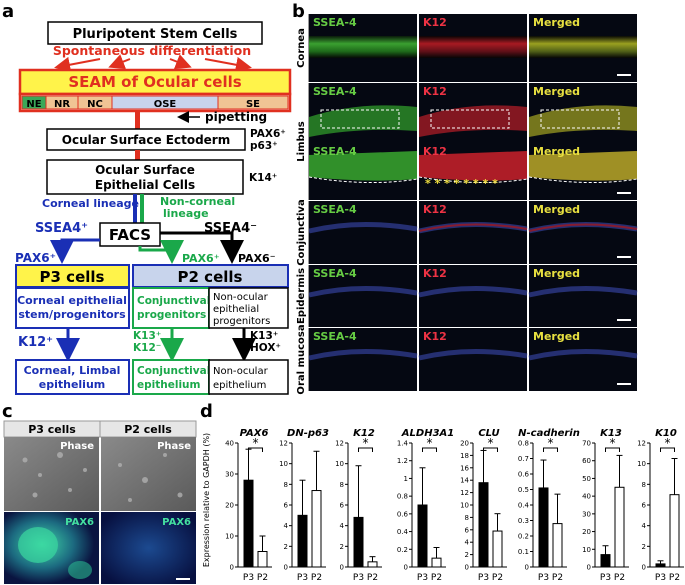  I want to click on conj-prog-2: progenitors, so click(171, 315).